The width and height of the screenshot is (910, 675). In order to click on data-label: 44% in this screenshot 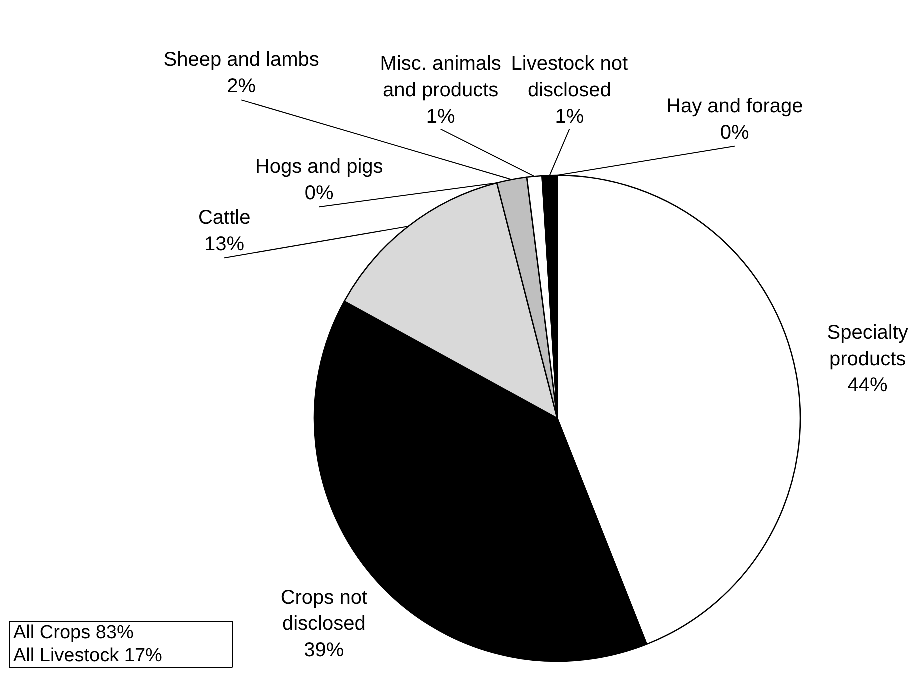, I will do `click(868, 385)`.